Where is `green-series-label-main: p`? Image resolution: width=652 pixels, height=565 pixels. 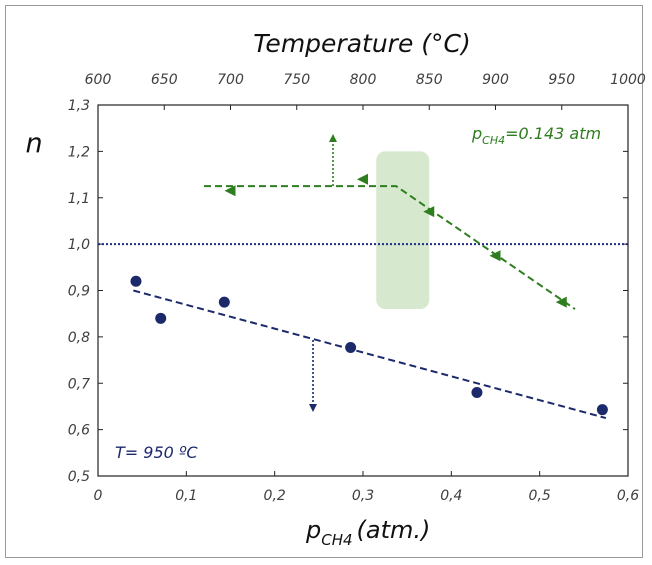 green-series-label-main: p is located at coordinates (476, 133).